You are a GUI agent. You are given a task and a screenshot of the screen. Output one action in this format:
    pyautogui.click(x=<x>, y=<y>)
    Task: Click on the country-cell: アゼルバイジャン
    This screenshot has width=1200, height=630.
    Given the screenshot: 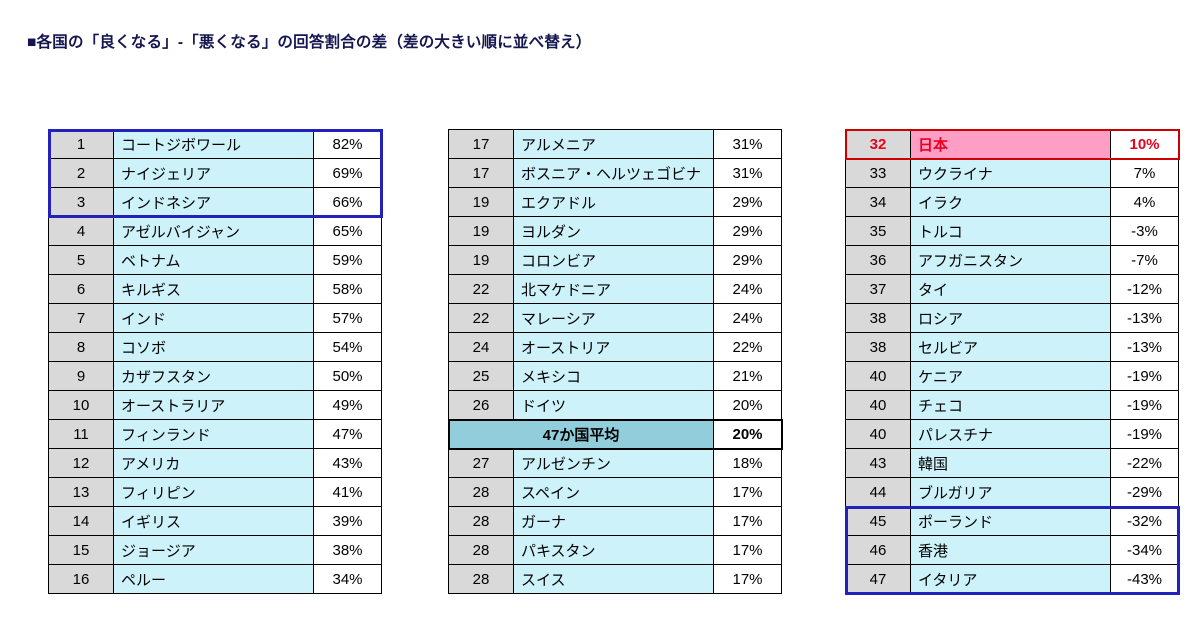 What is the action you would take?
    pyautogui.click(x=214, y=231)
    